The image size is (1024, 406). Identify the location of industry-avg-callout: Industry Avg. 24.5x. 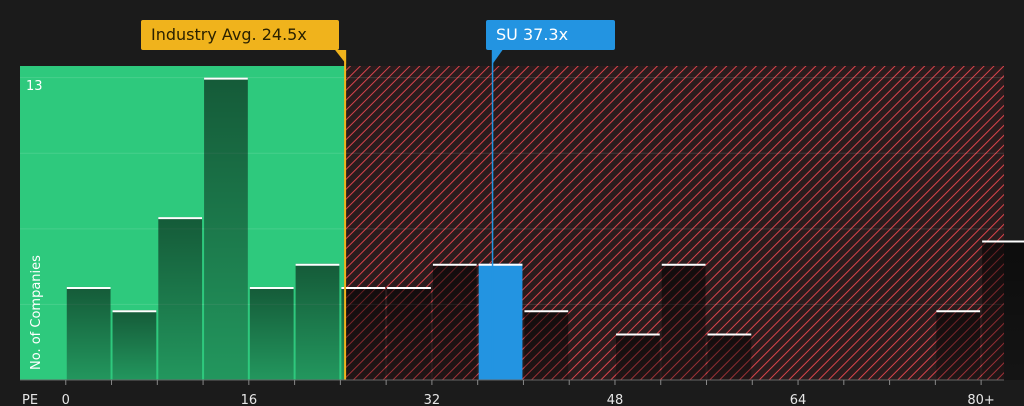
(240, 35).